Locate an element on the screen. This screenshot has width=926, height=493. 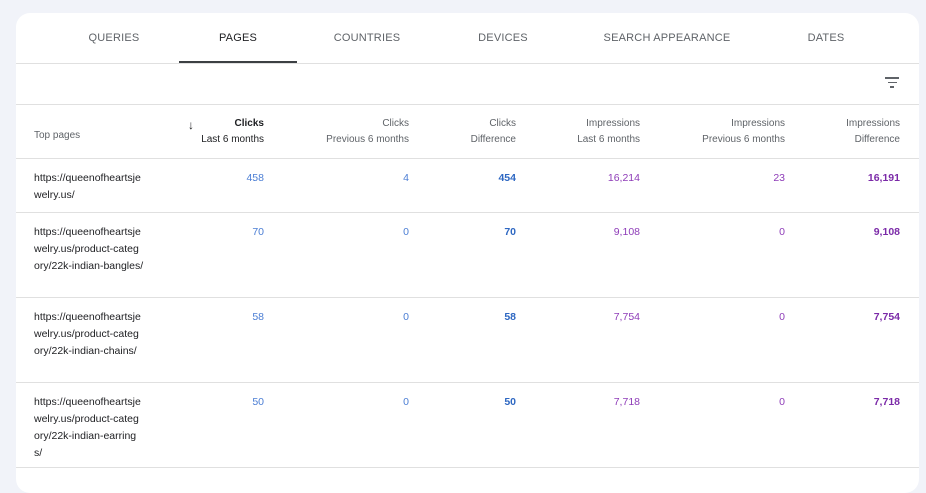
impressions-diff-value: 9,108 is located at coordinates (886, 232).